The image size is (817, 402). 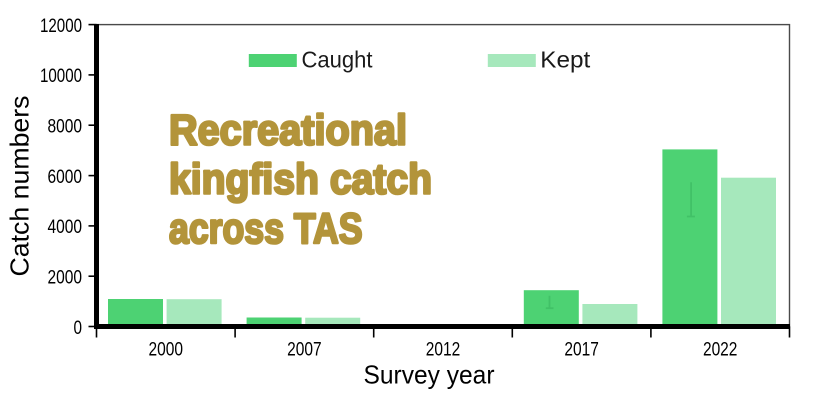 I want to click on svg-text: Recreational, so click(x=288, y=130).